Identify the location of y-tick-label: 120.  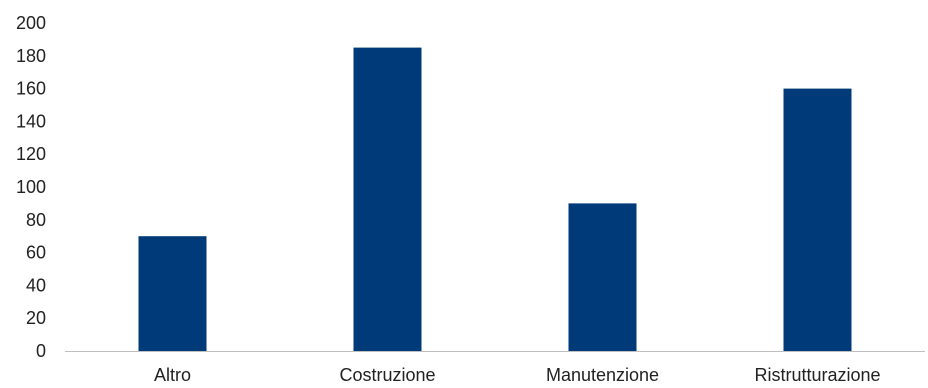
(31, 154).